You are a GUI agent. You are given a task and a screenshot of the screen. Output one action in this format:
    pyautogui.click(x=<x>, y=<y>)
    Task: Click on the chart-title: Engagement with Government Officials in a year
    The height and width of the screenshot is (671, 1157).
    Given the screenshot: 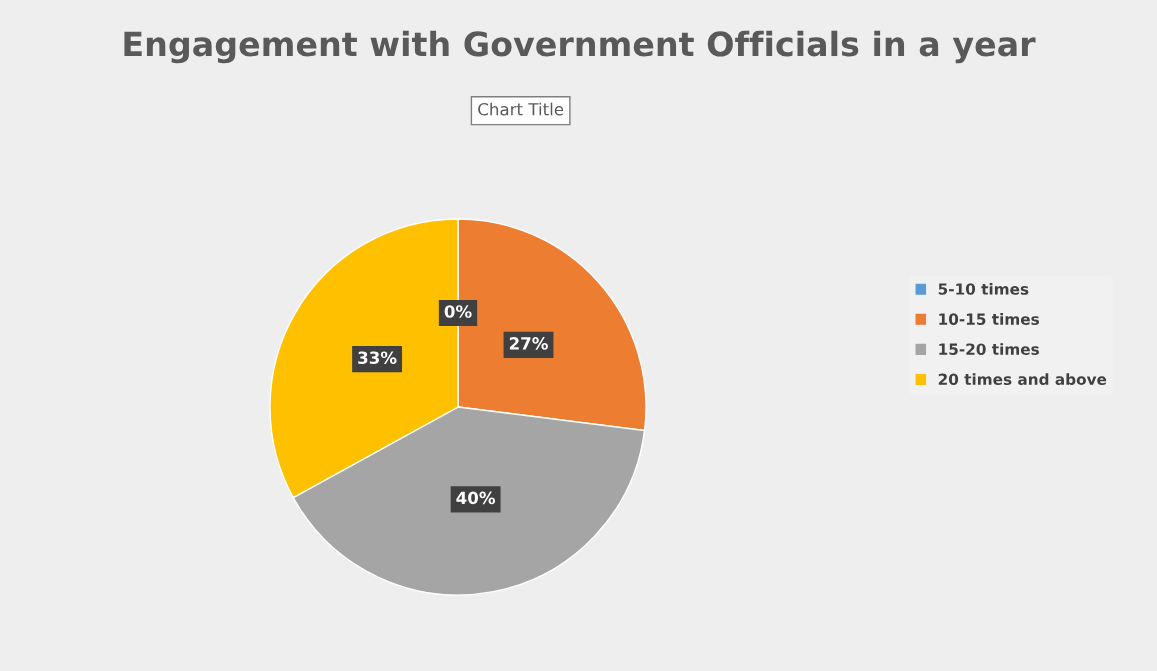 What is the action you would take?
    pyautogui.click(x=580, y=47)
    